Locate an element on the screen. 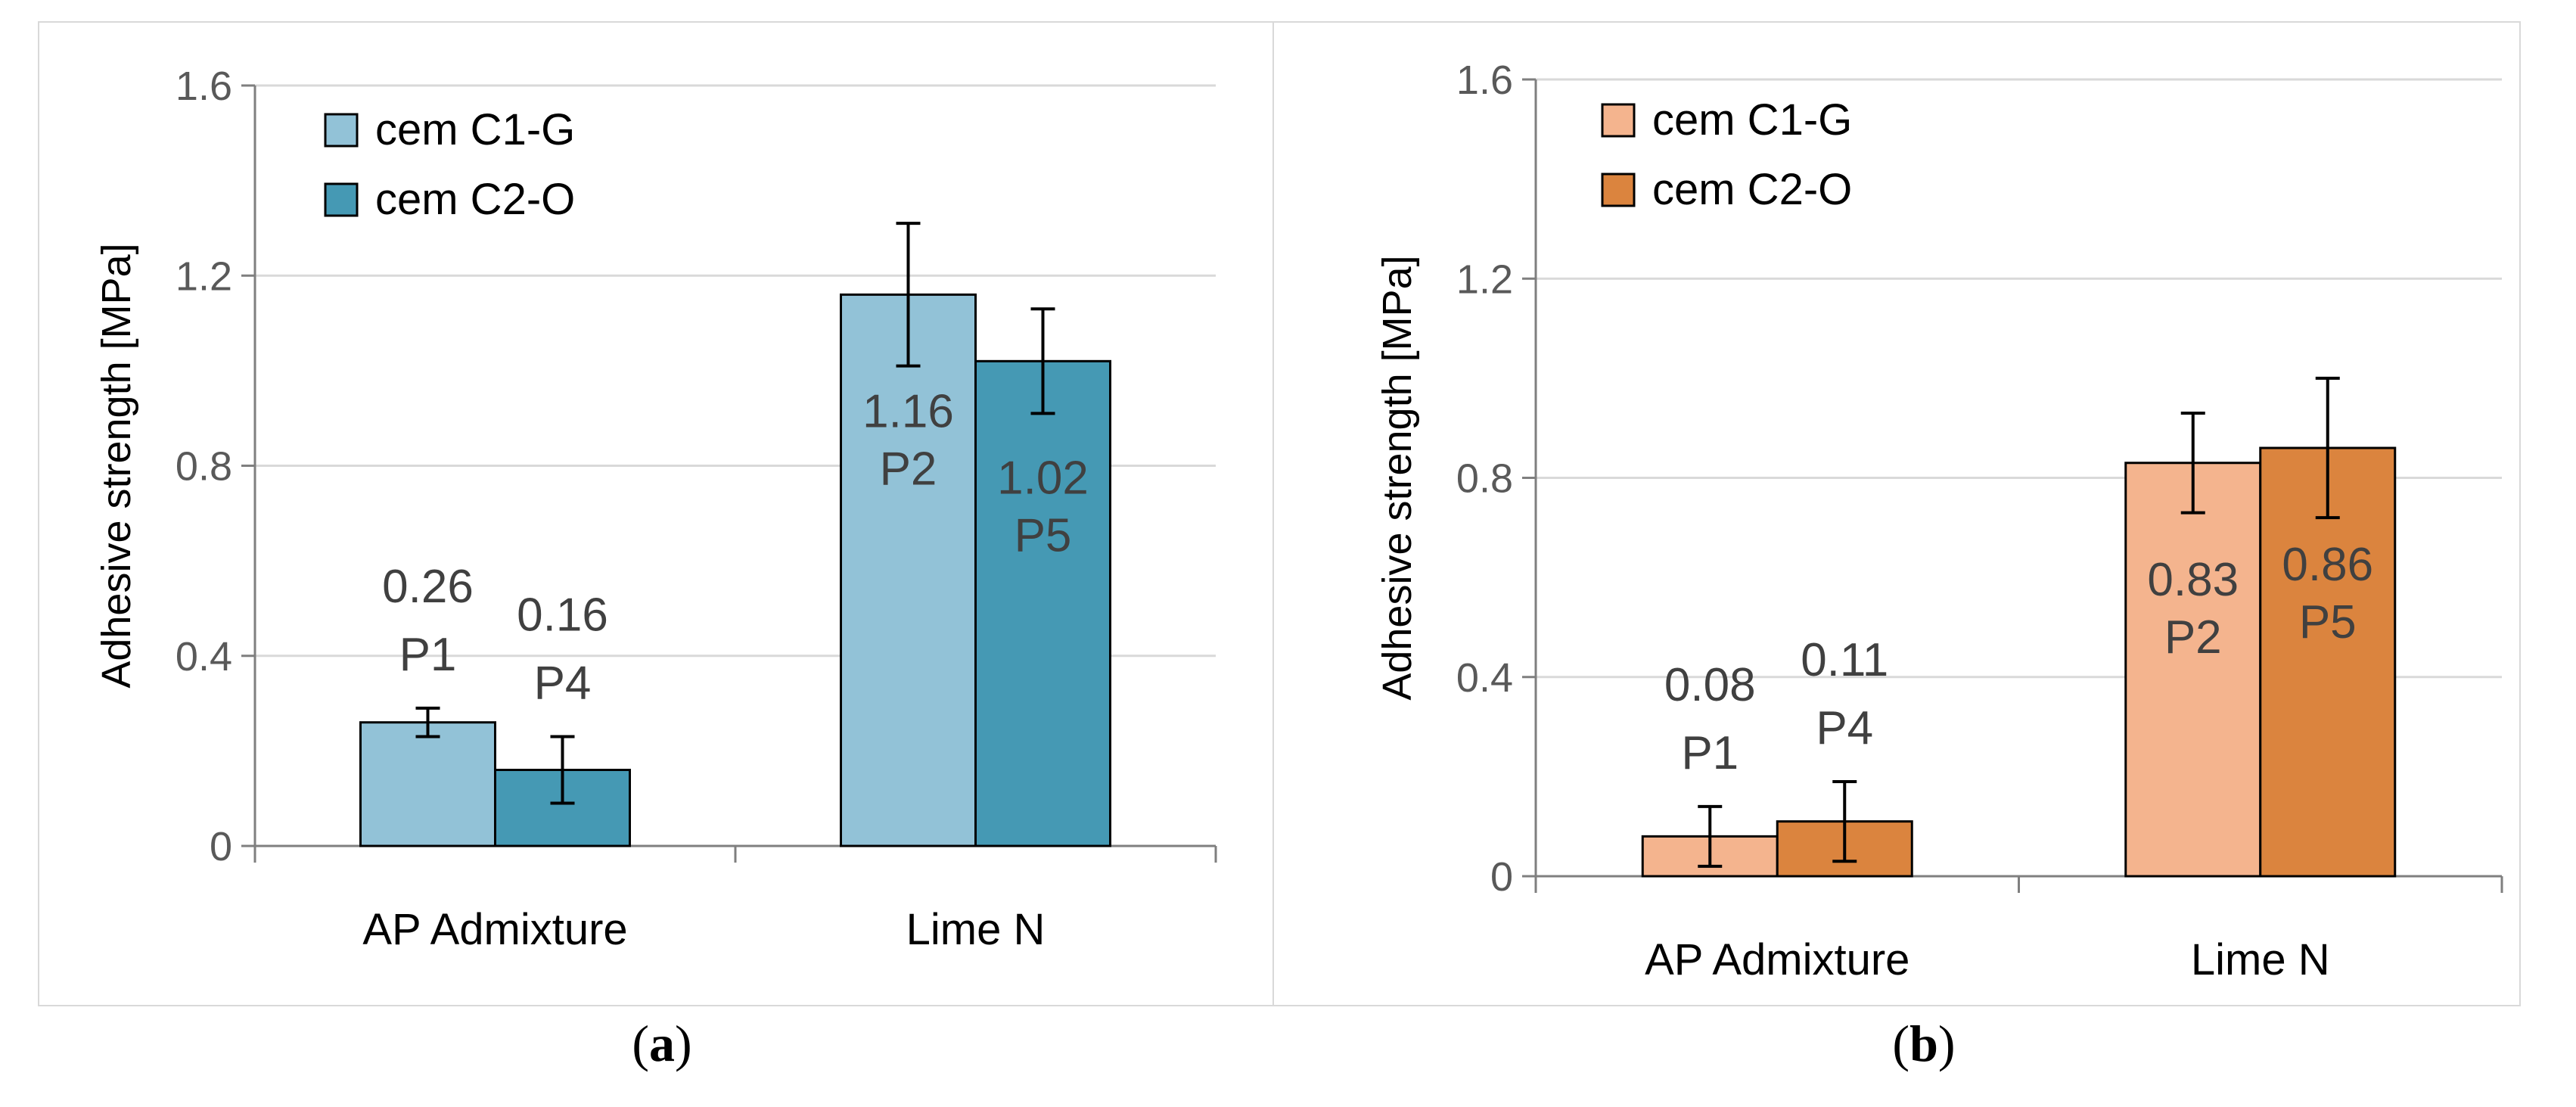 The height and width of the screenshot is (1107, 2576). panel-caption-a: (a) is located at coordinates (662, 1043).